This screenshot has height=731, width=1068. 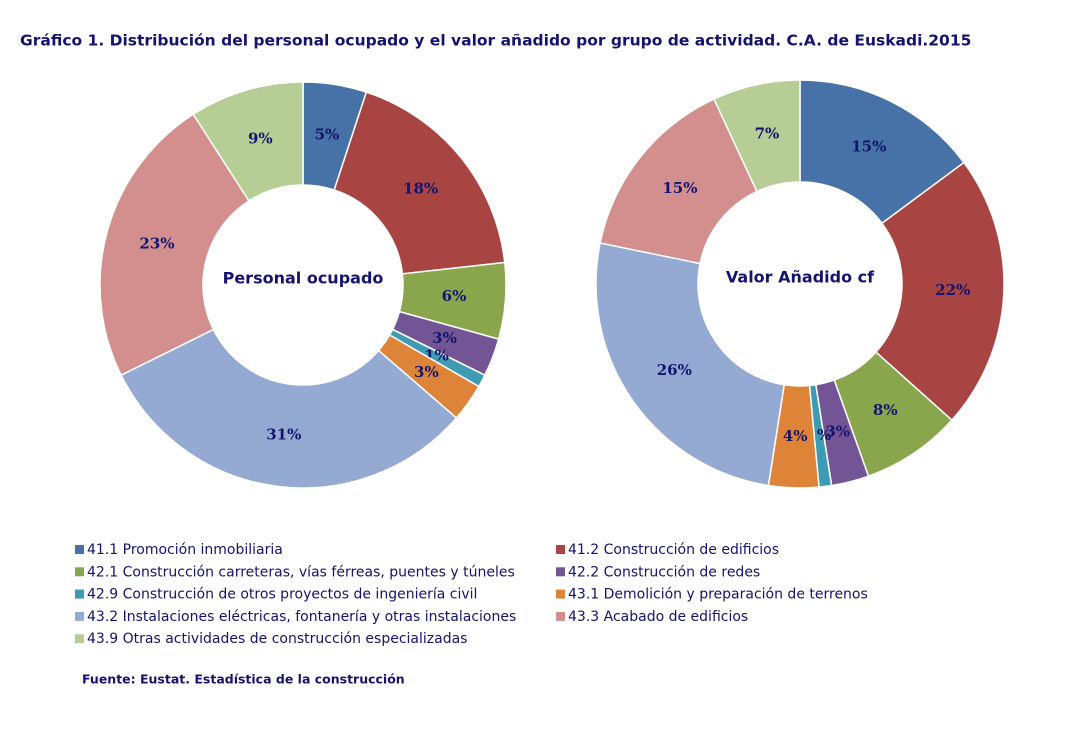 I want to click on center-label: Valor Añadido cf, so click(x=800, y=277).